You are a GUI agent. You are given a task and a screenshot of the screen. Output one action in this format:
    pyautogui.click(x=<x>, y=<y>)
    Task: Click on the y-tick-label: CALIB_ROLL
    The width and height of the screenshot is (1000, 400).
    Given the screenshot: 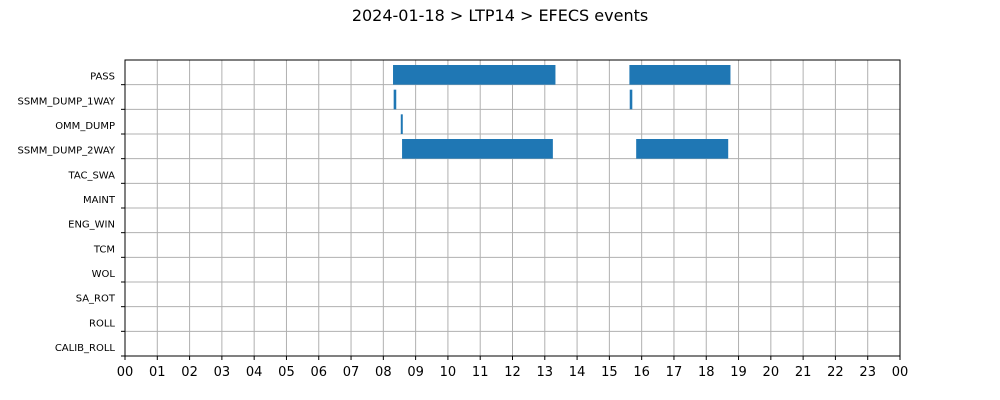 What is the action you would take?
    pyautogui.click(x=85, y=348)
    